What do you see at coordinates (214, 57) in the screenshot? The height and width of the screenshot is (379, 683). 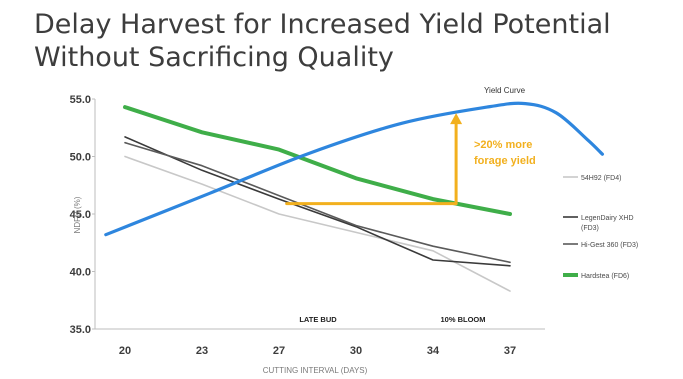 I see `title-line-2: Without Sacrificing Quality` at bounding box center [214, 57].